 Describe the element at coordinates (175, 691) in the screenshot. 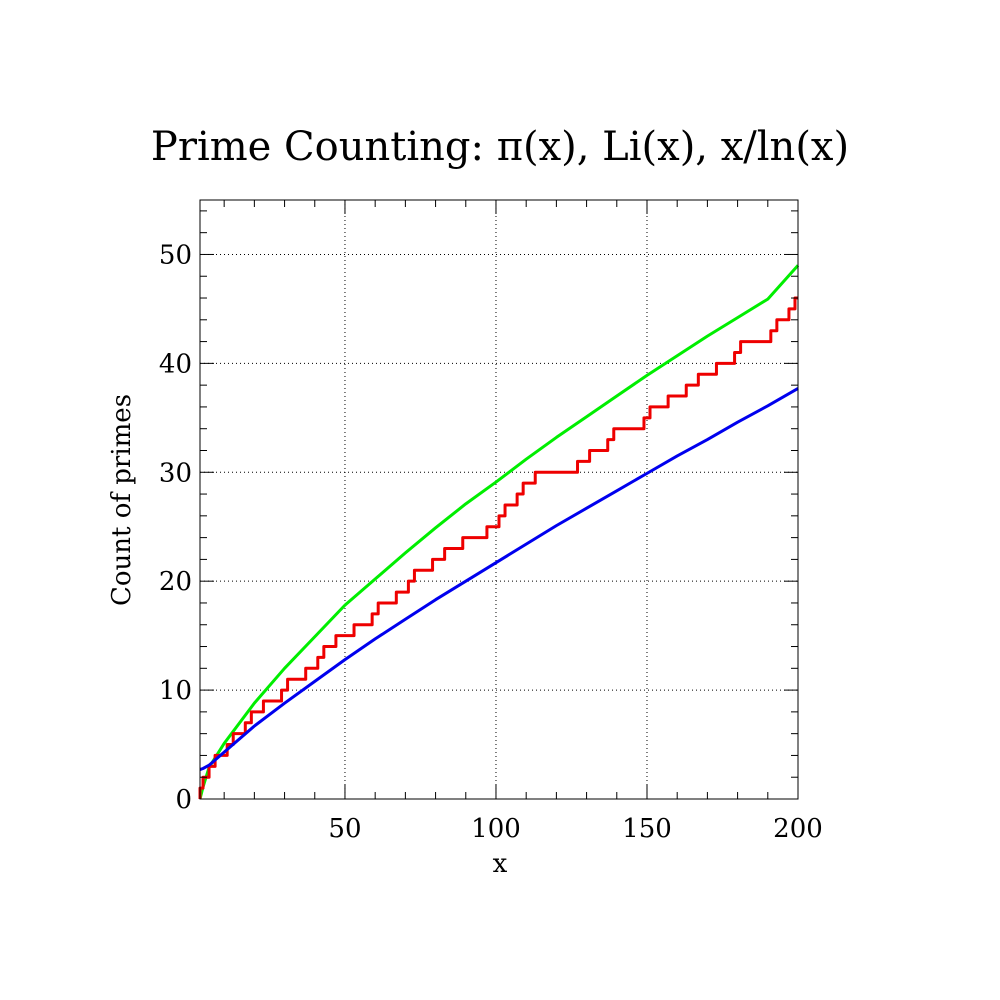

I see `y-tick-label: 10` at that location.